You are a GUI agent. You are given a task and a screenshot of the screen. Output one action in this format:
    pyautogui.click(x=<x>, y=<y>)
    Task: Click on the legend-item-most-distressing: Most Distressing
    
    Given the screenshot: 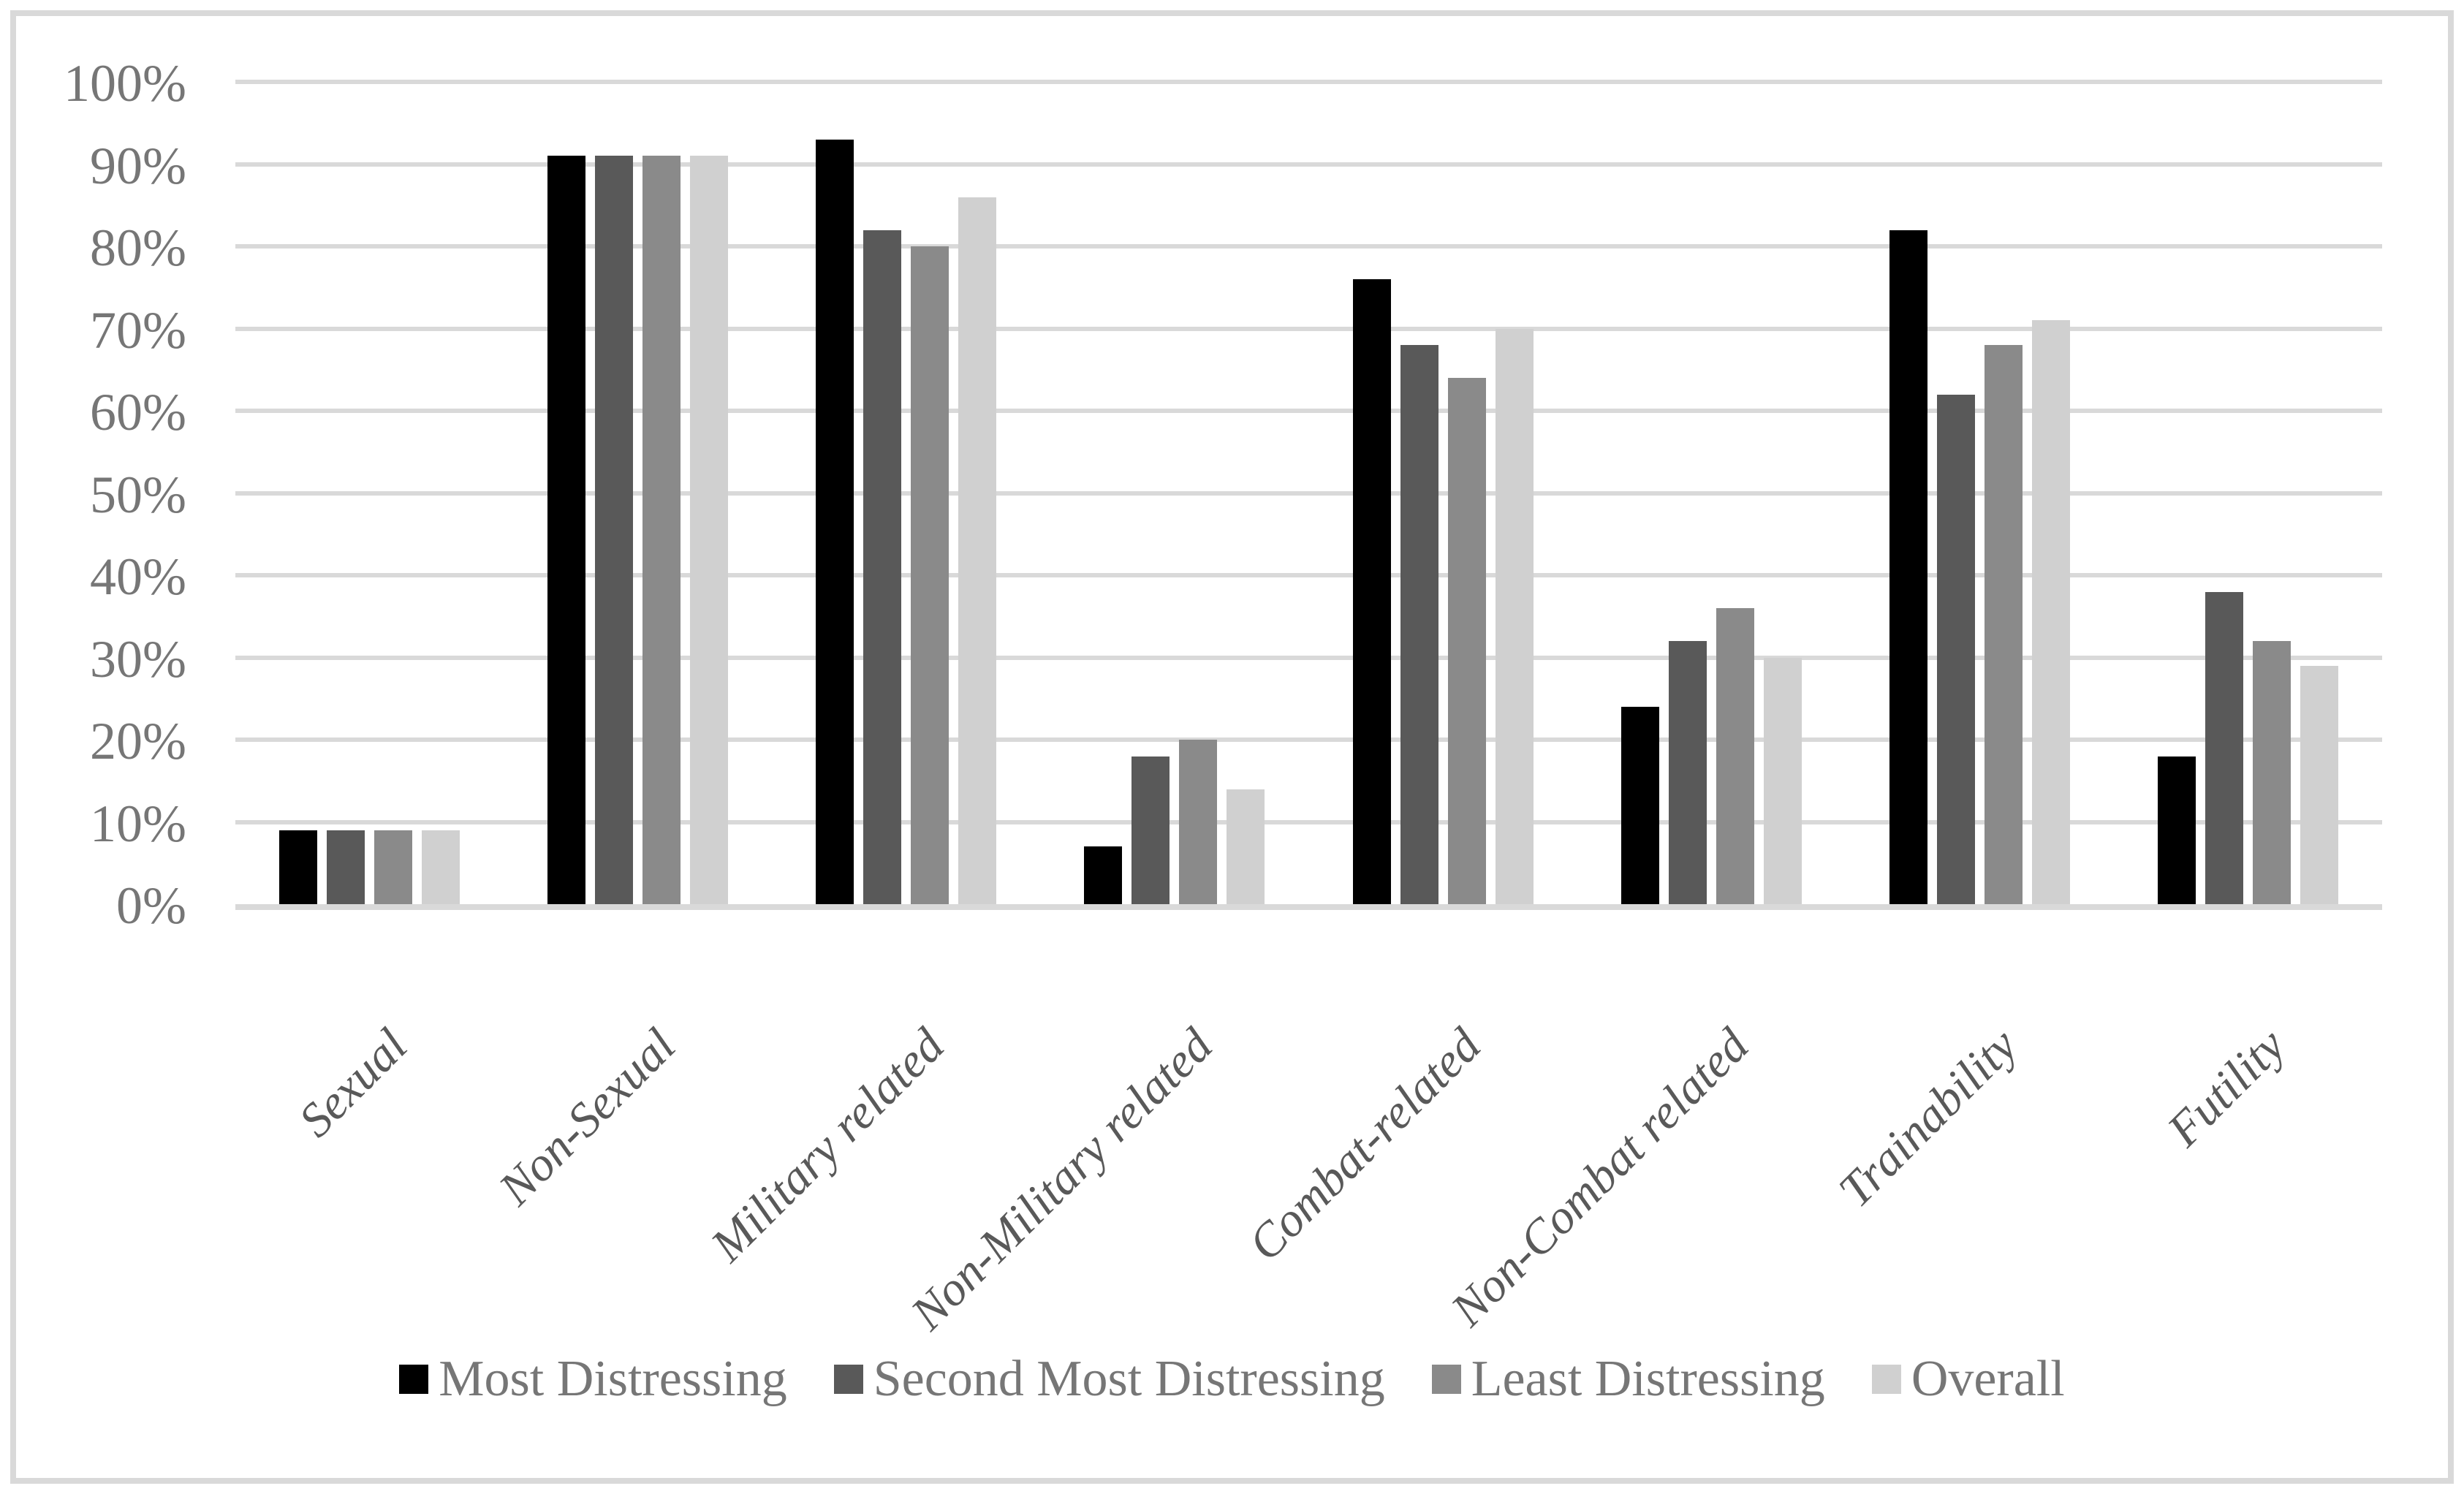 What is the action you would take?
    pyautogui.click(x=593, y=1379)
    